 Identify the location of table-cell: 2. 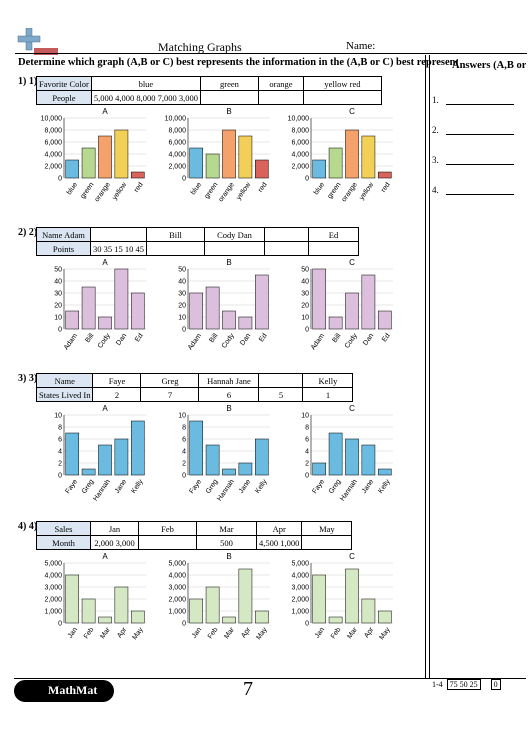
(117, 394).